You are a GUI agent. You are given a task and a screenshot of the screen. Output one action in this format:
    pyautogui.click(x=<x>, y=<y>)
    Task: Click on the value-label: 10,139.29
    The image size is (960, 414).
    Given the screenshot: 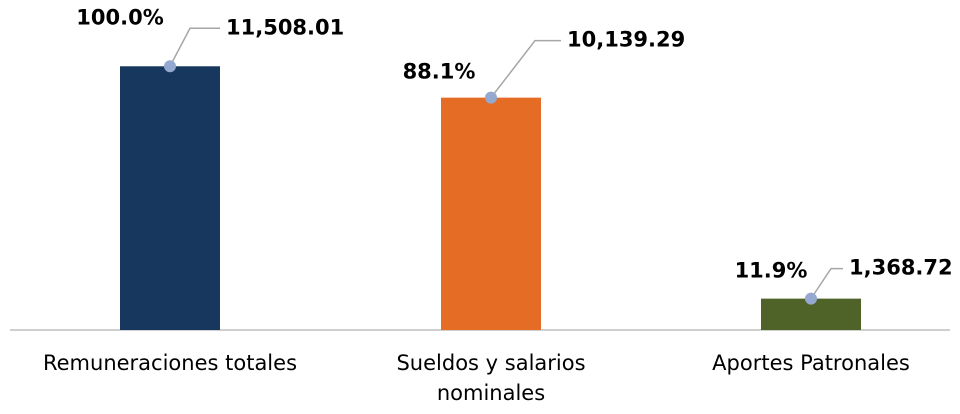 What is the action you would take?
    pyautogui.click(x=626, y=40)
    